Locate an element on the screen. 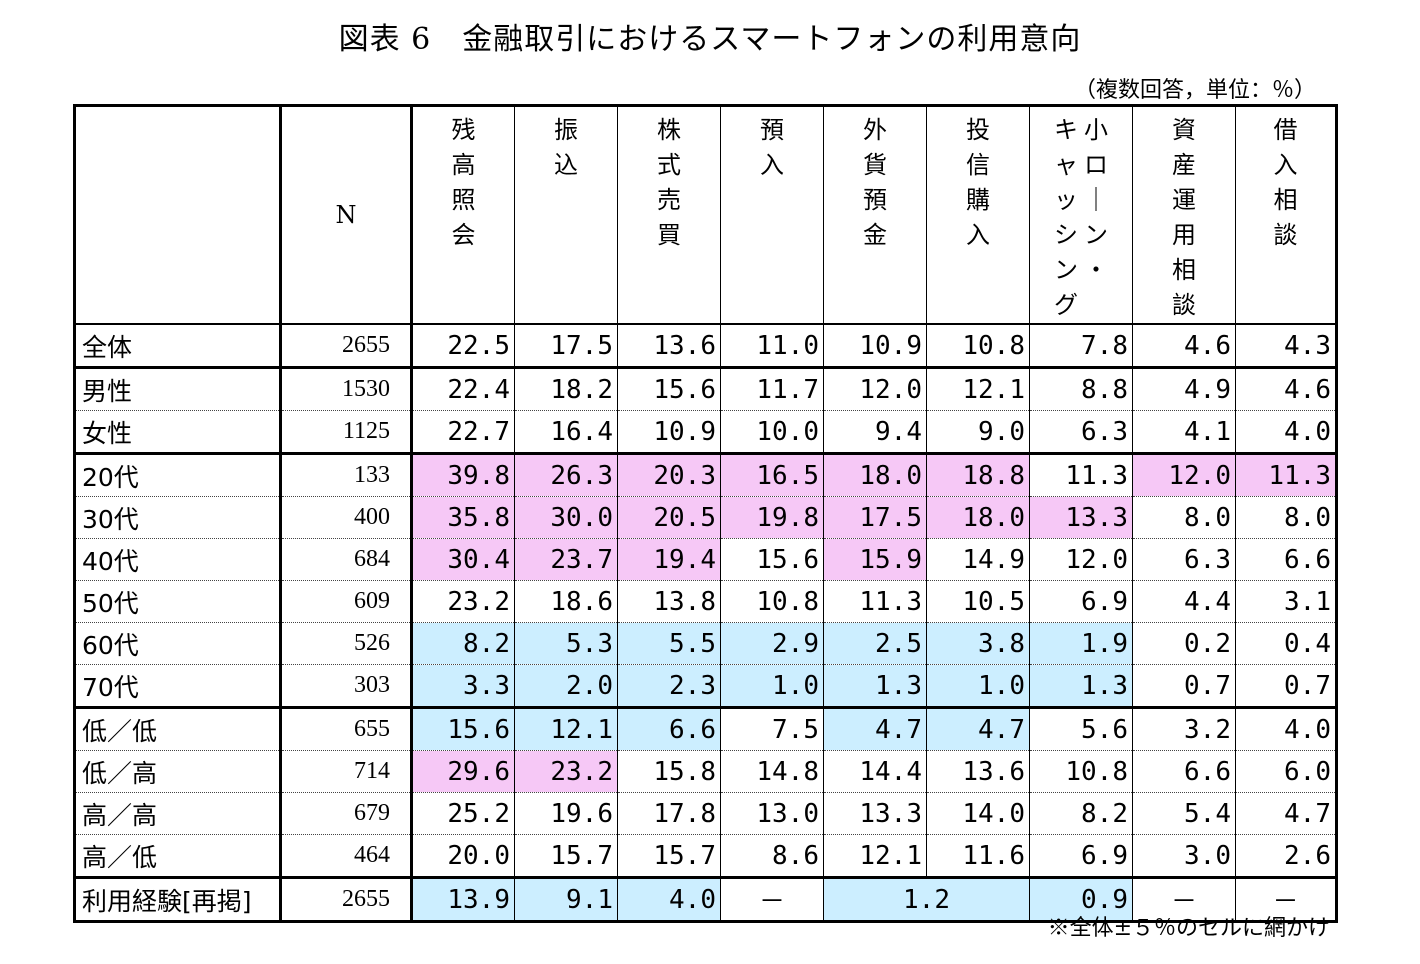  header-label-line: 外貨預金 is located at coordinates (875, 182).